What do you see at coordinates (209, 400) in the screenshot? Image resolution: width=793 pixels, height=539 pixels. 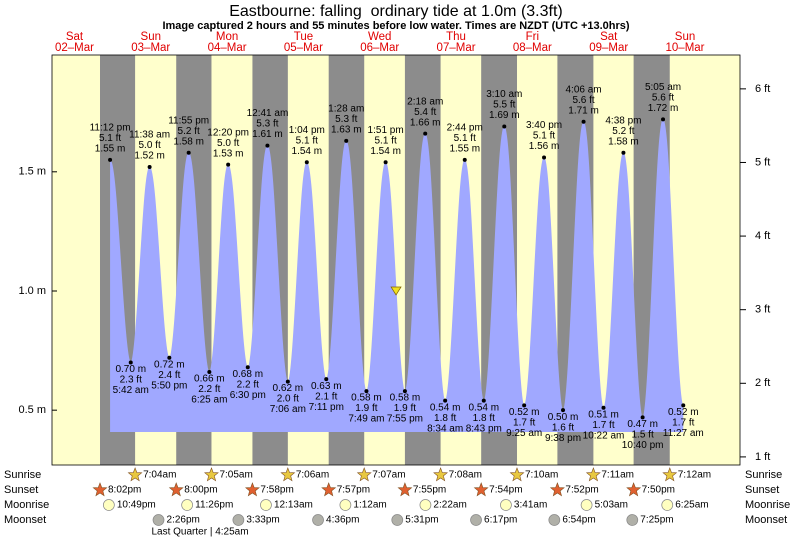 I see `tide-label: 6:25 am` at bounding box center [209, 400].